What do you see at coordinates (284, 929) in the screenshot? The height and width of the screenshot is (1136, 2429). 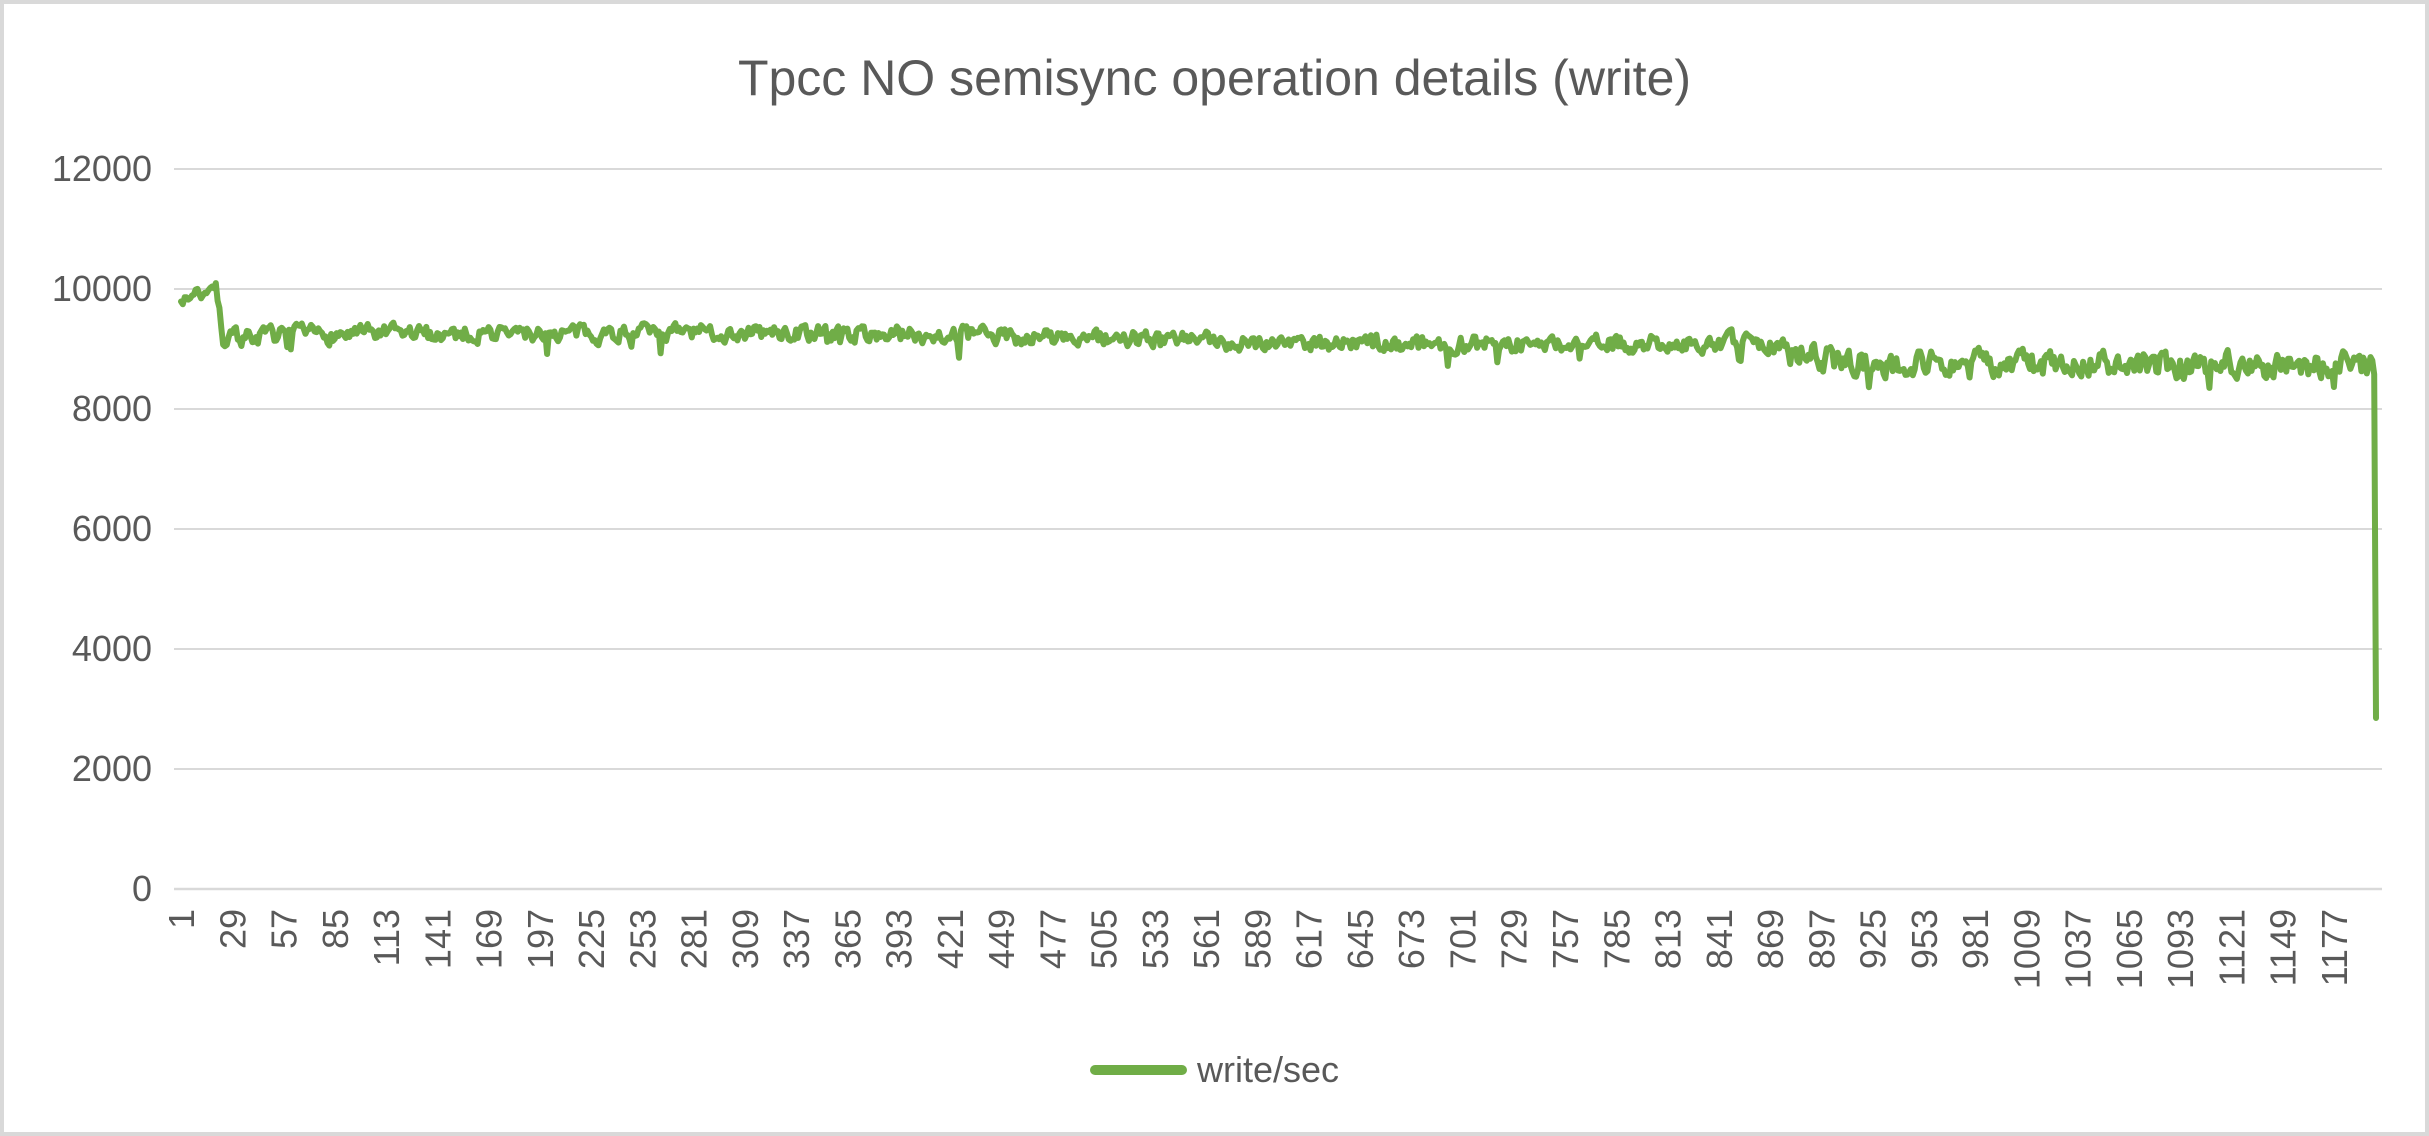 I see `x-axis-tick-label: 57` at bounding box center [284, 929].